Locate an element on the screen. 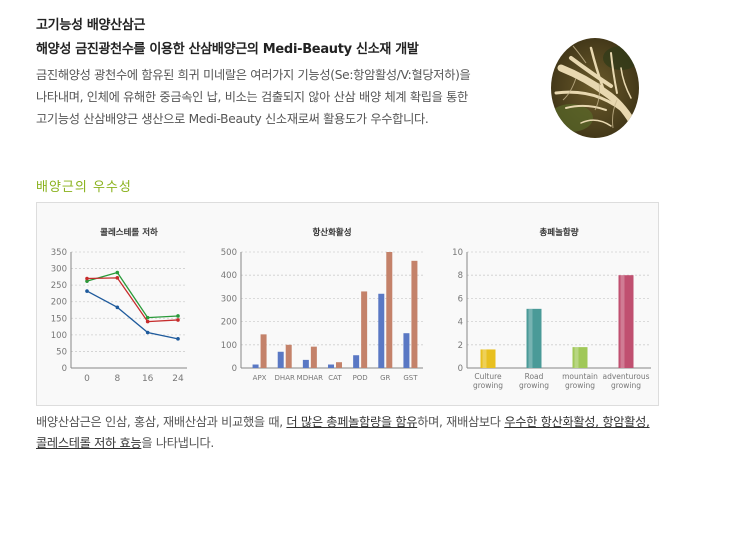 This screenshot has height=559, width=738. y-tick-label: 400 is located at coordinates (229, 276).